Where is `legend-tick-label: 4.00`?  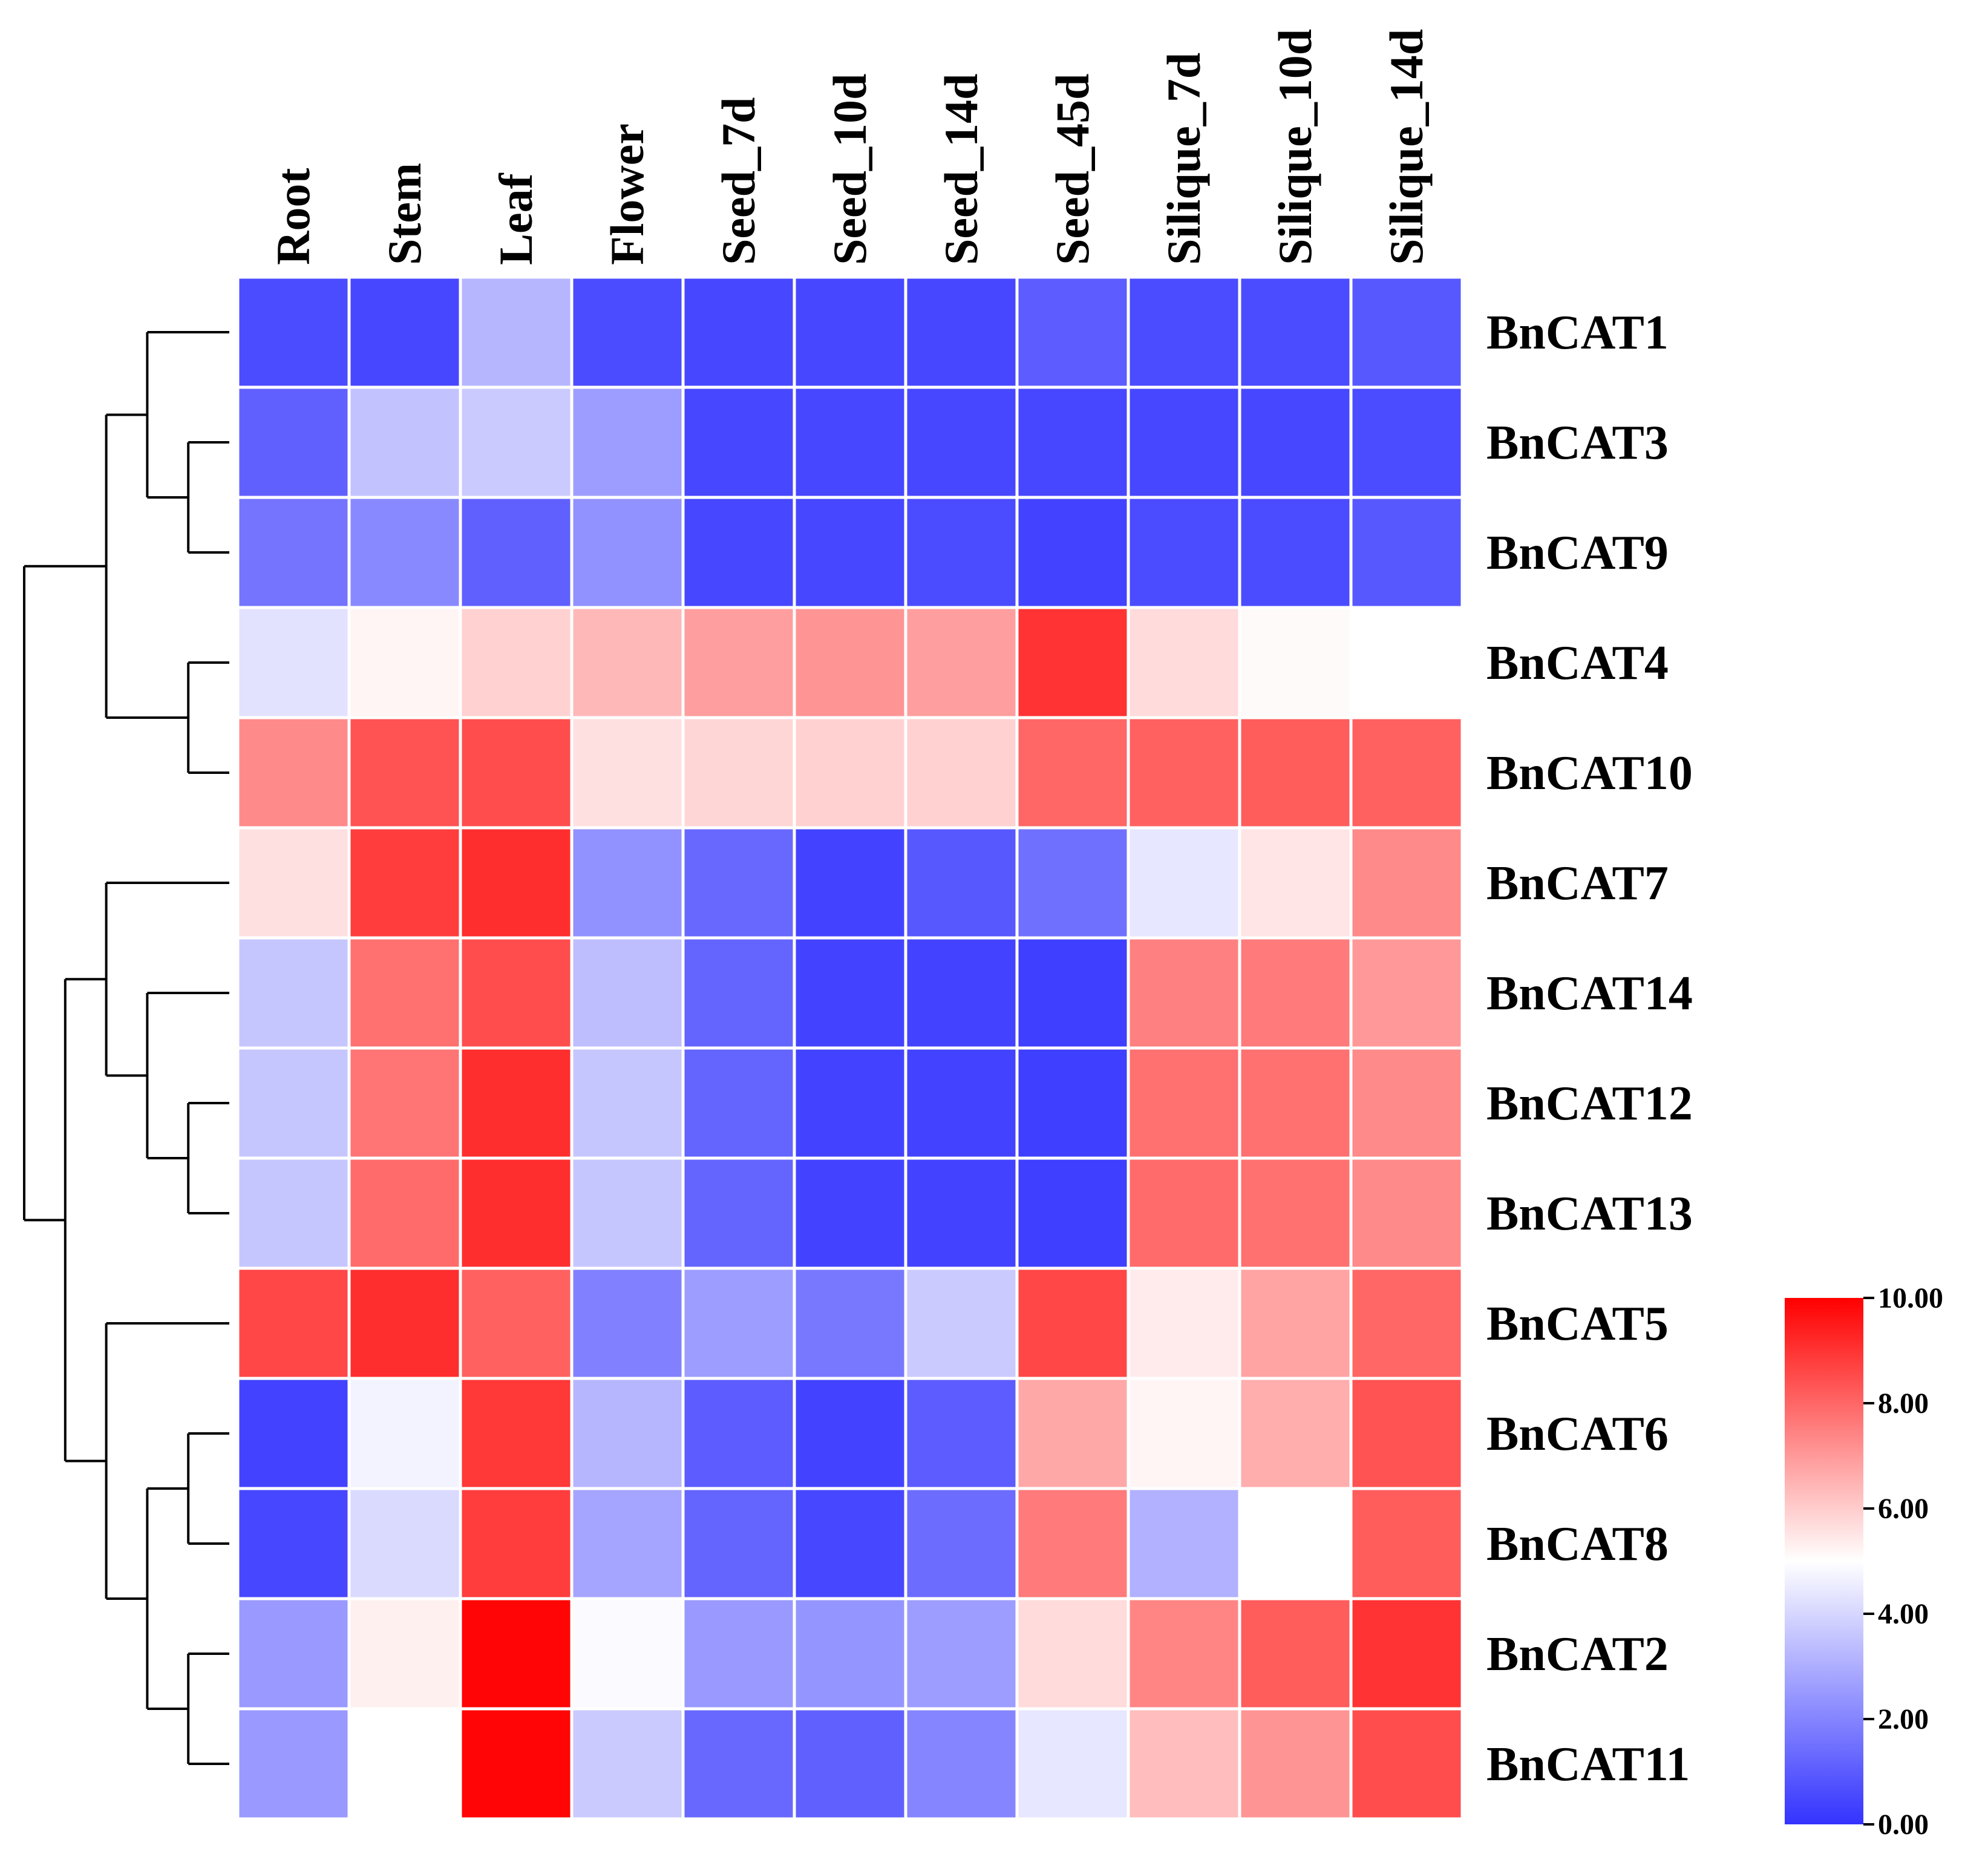 legend-tick-label: 4.00 is located at coordinates (1903, 1614).